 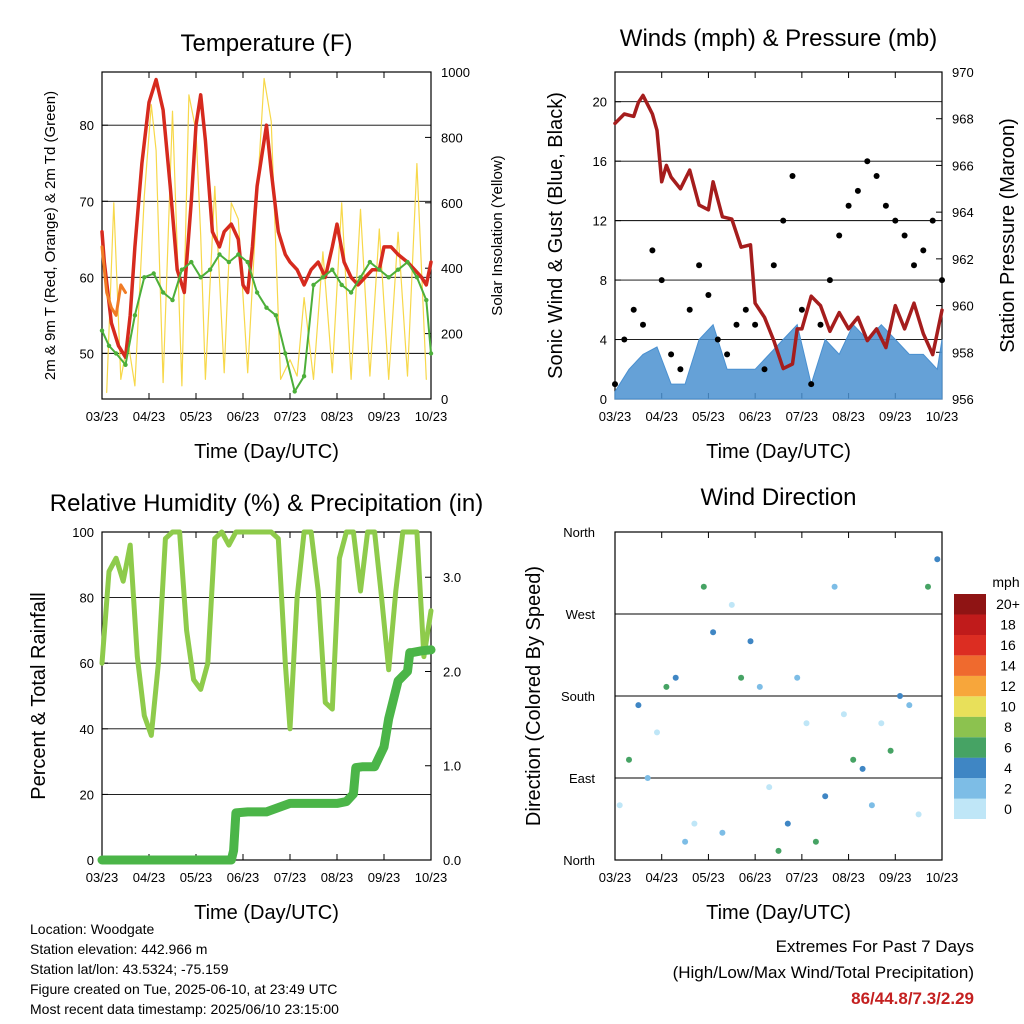 I want to click on wind-direction-ytick-label: North, so click(x=579, y=532).